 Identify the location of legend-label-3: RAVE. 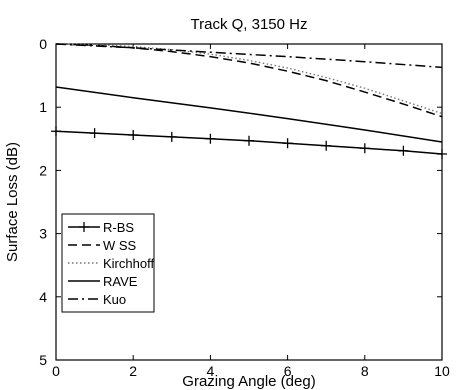
(120, 281).